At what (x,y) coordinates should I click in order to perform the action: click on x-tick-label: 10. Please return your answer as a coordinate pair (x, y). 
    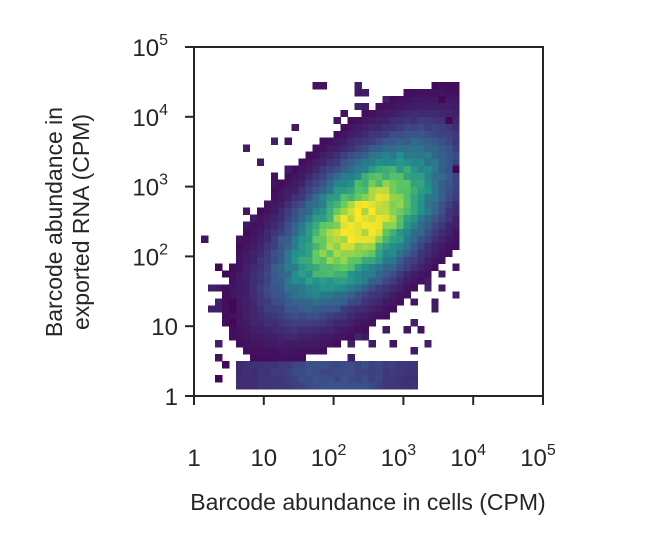
    Looking at the image, I should click on (263, 458).